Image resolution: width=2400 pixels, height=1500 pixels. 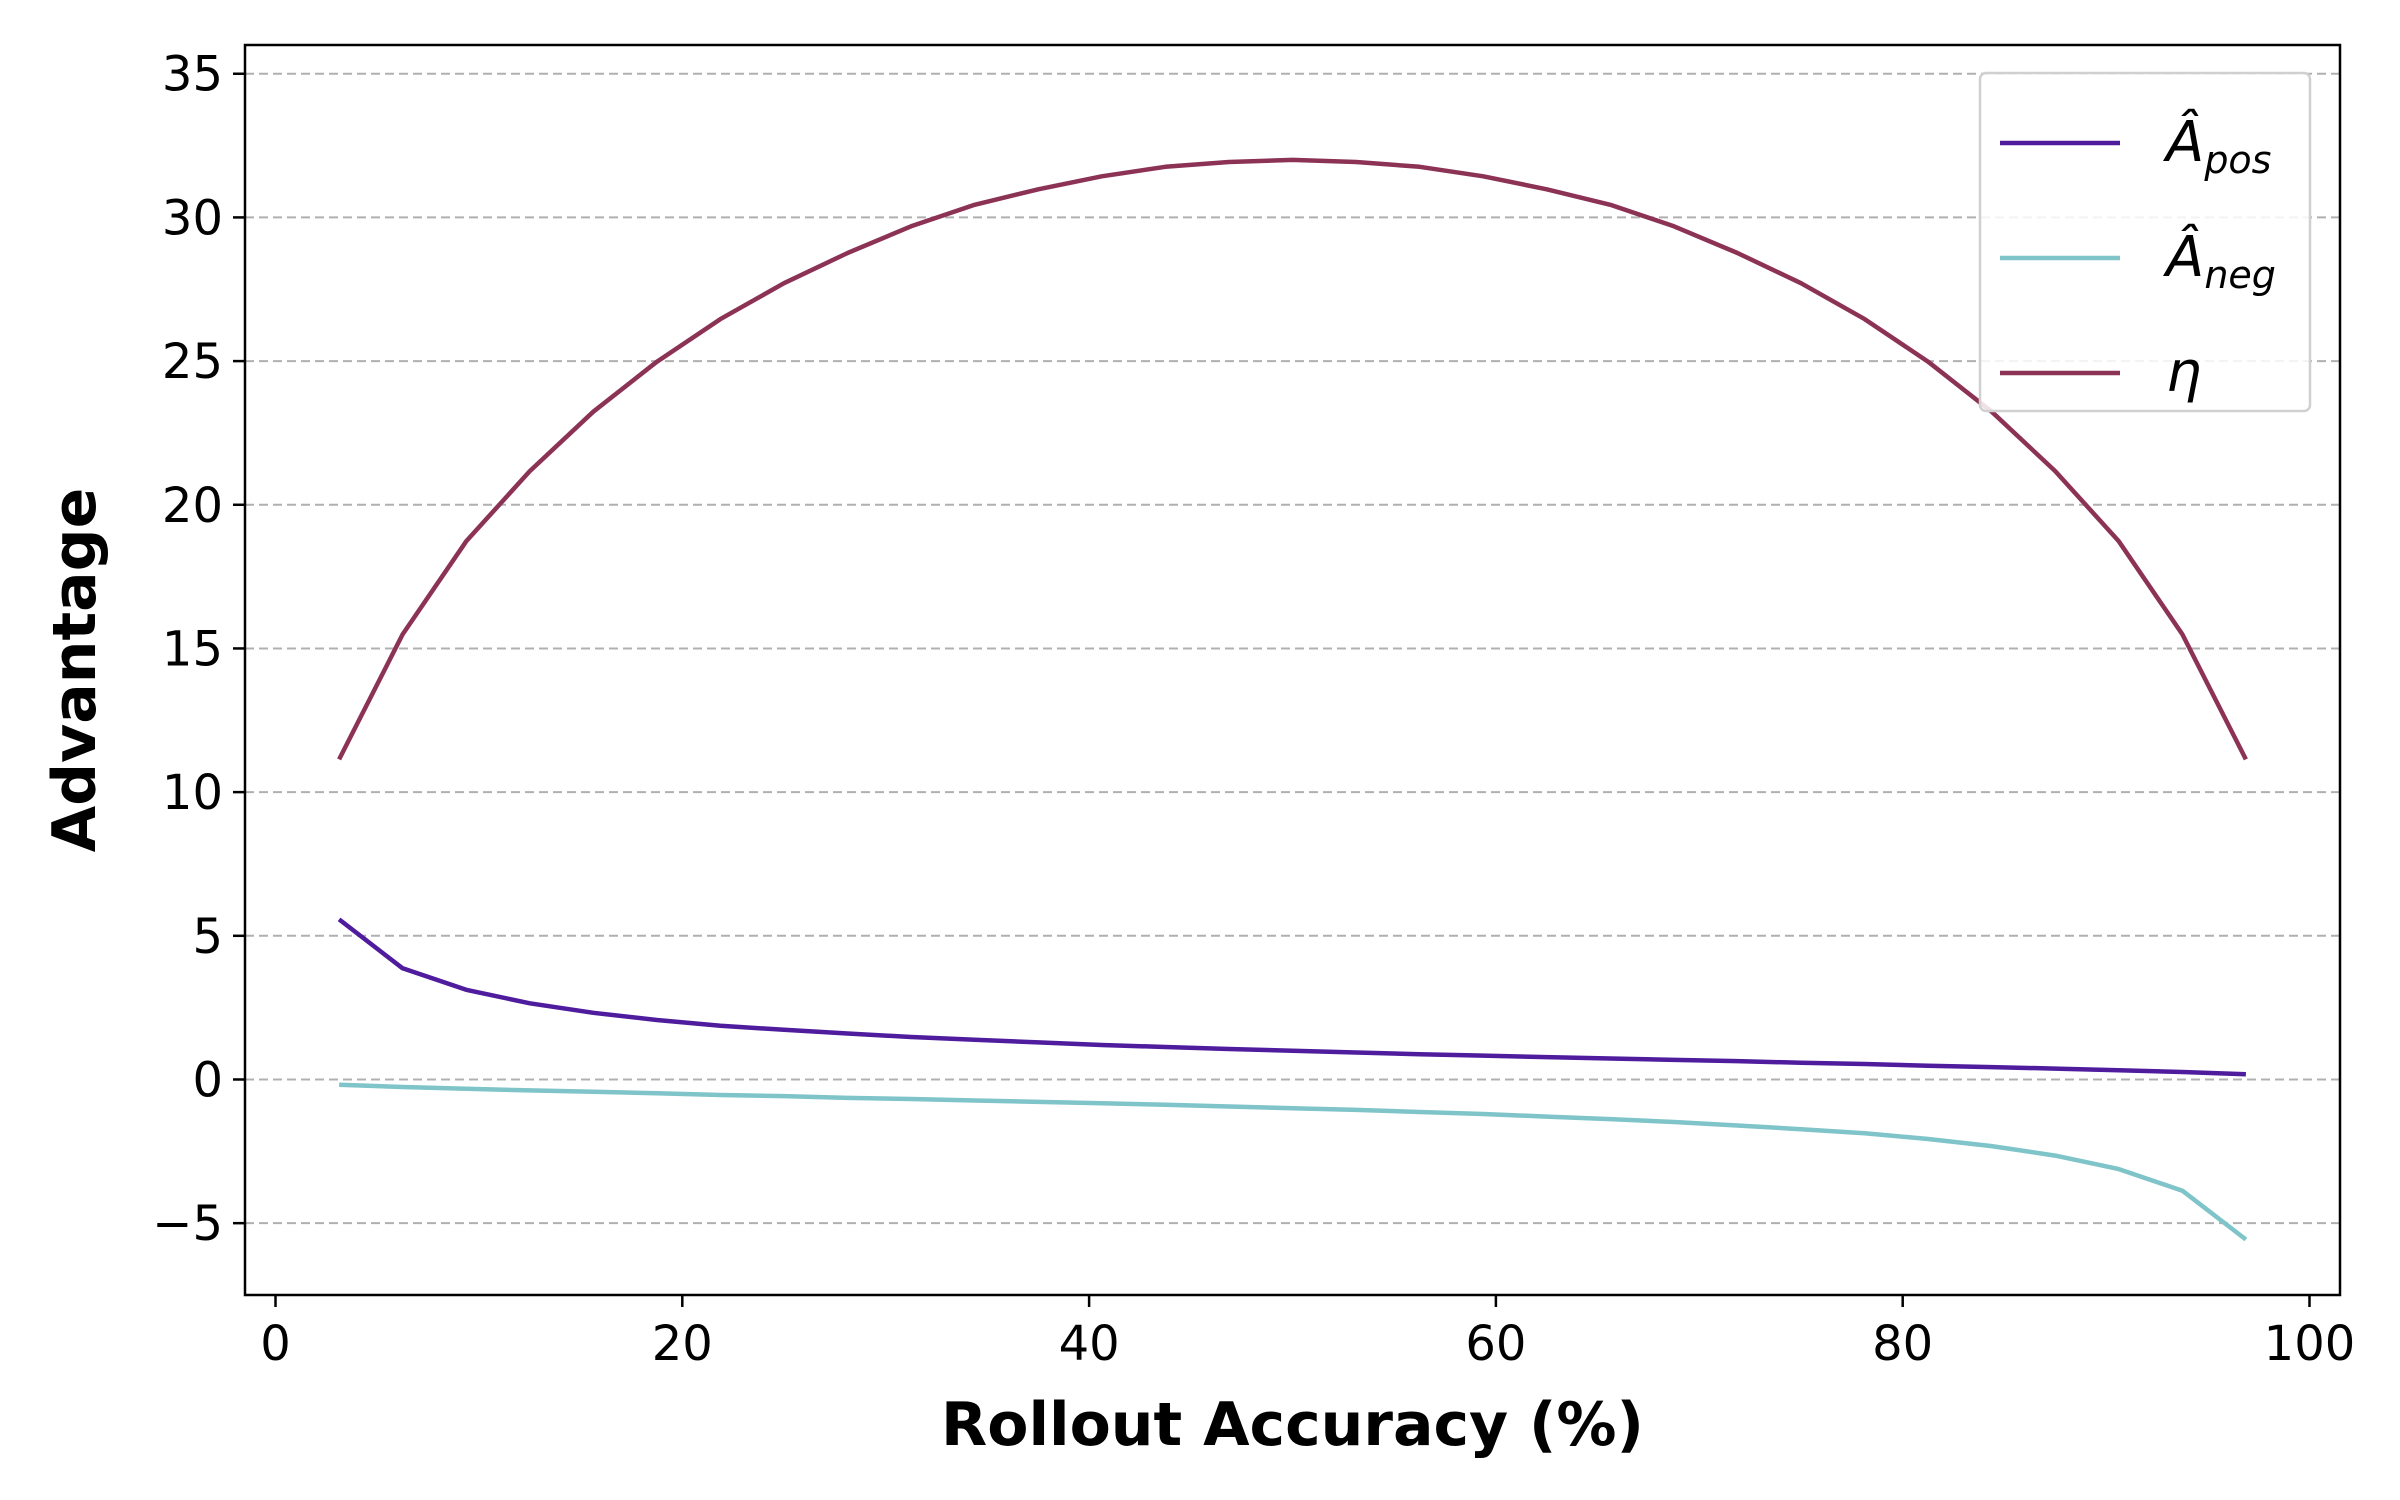 I want to click on x-tick-label: 100, so click(x=2310, y=1344).